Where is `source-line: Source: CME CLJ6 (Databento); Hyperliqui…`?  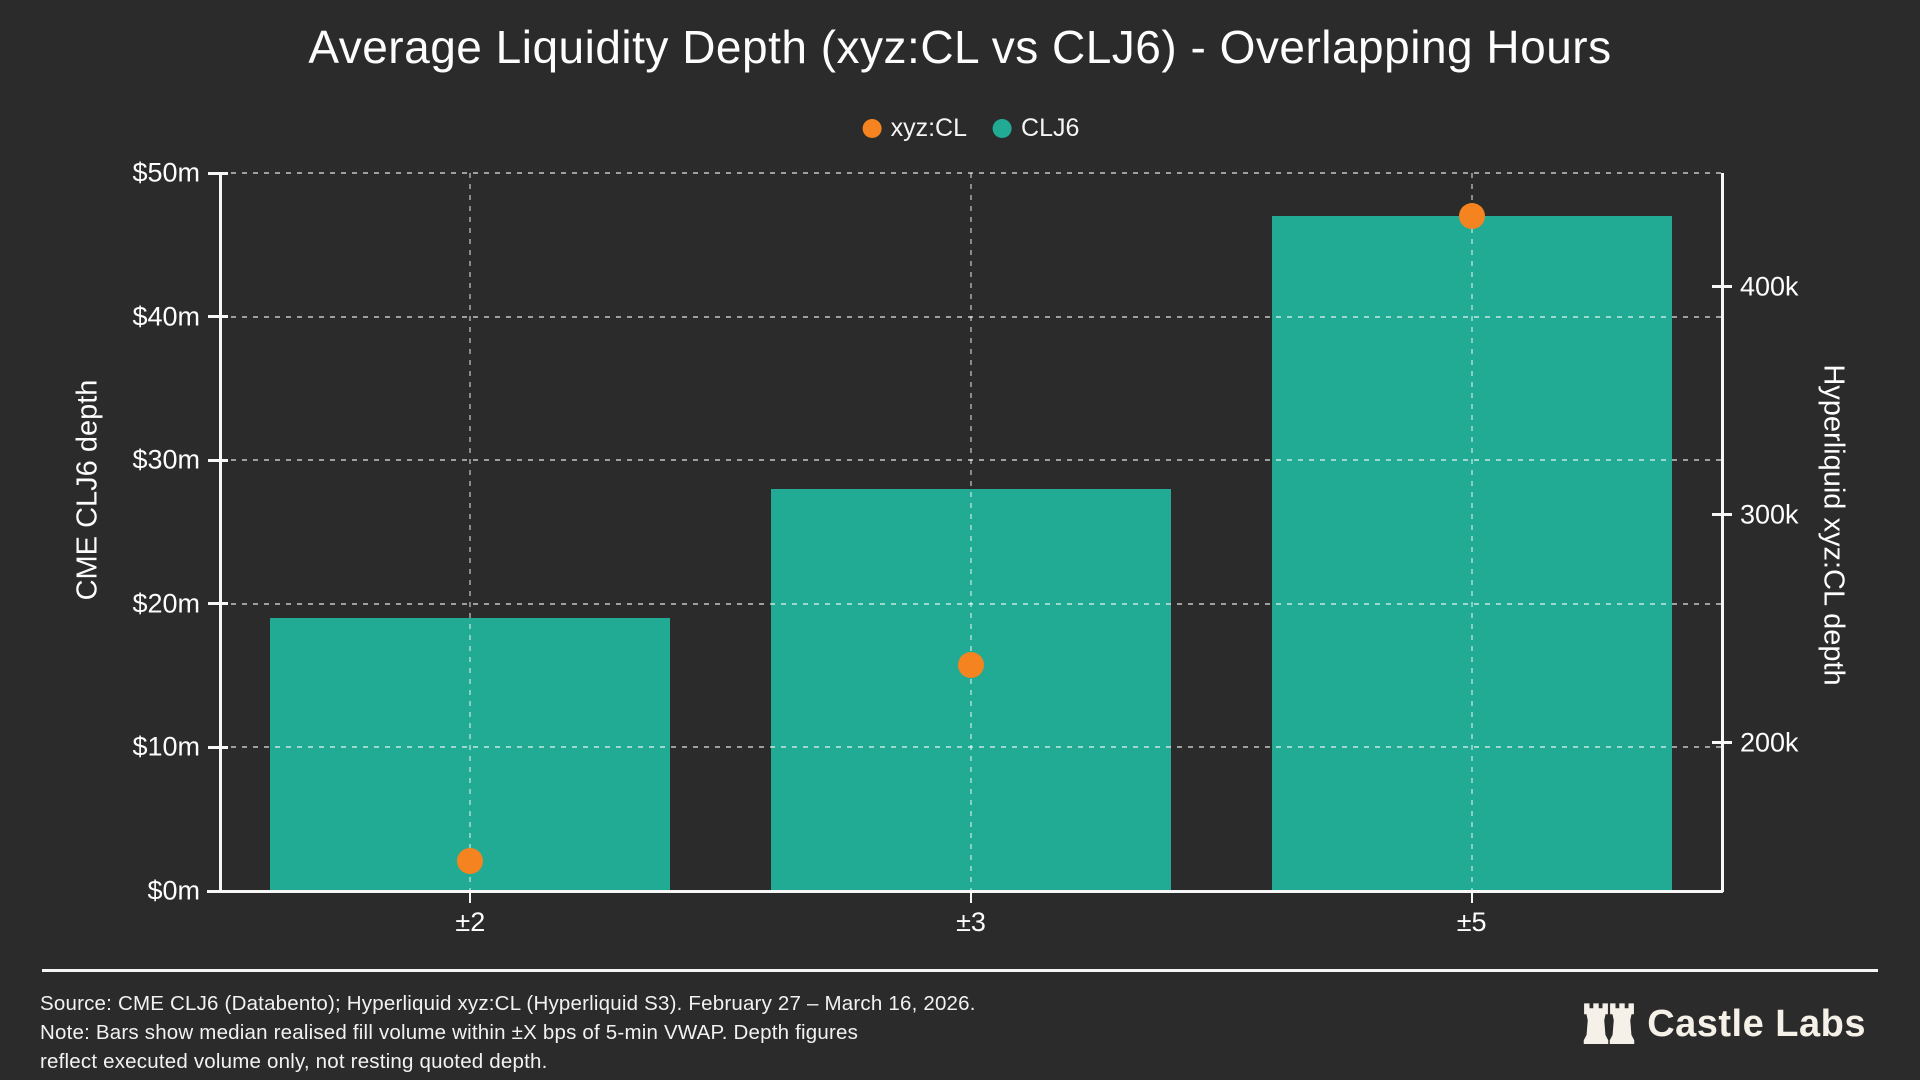 source-line: Source: CME CLJ6 (Databento); Hyperliqui… is located at coordinates (508, 1003).